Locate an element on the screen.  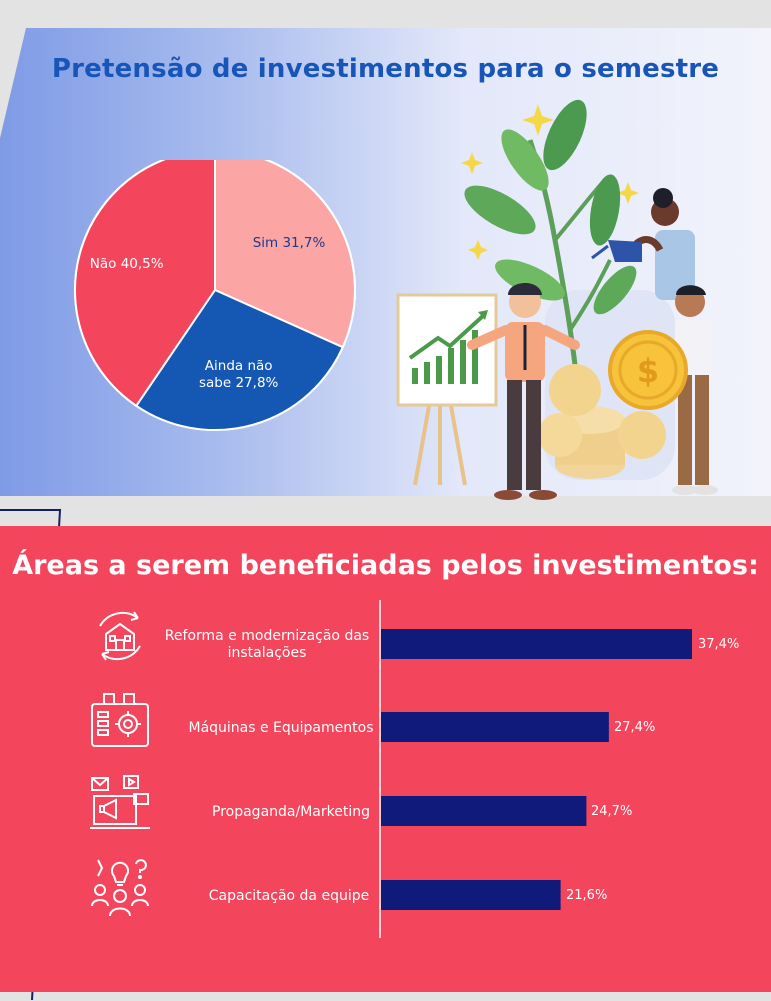
sparkle-icons is located at coordinates (550, 182).